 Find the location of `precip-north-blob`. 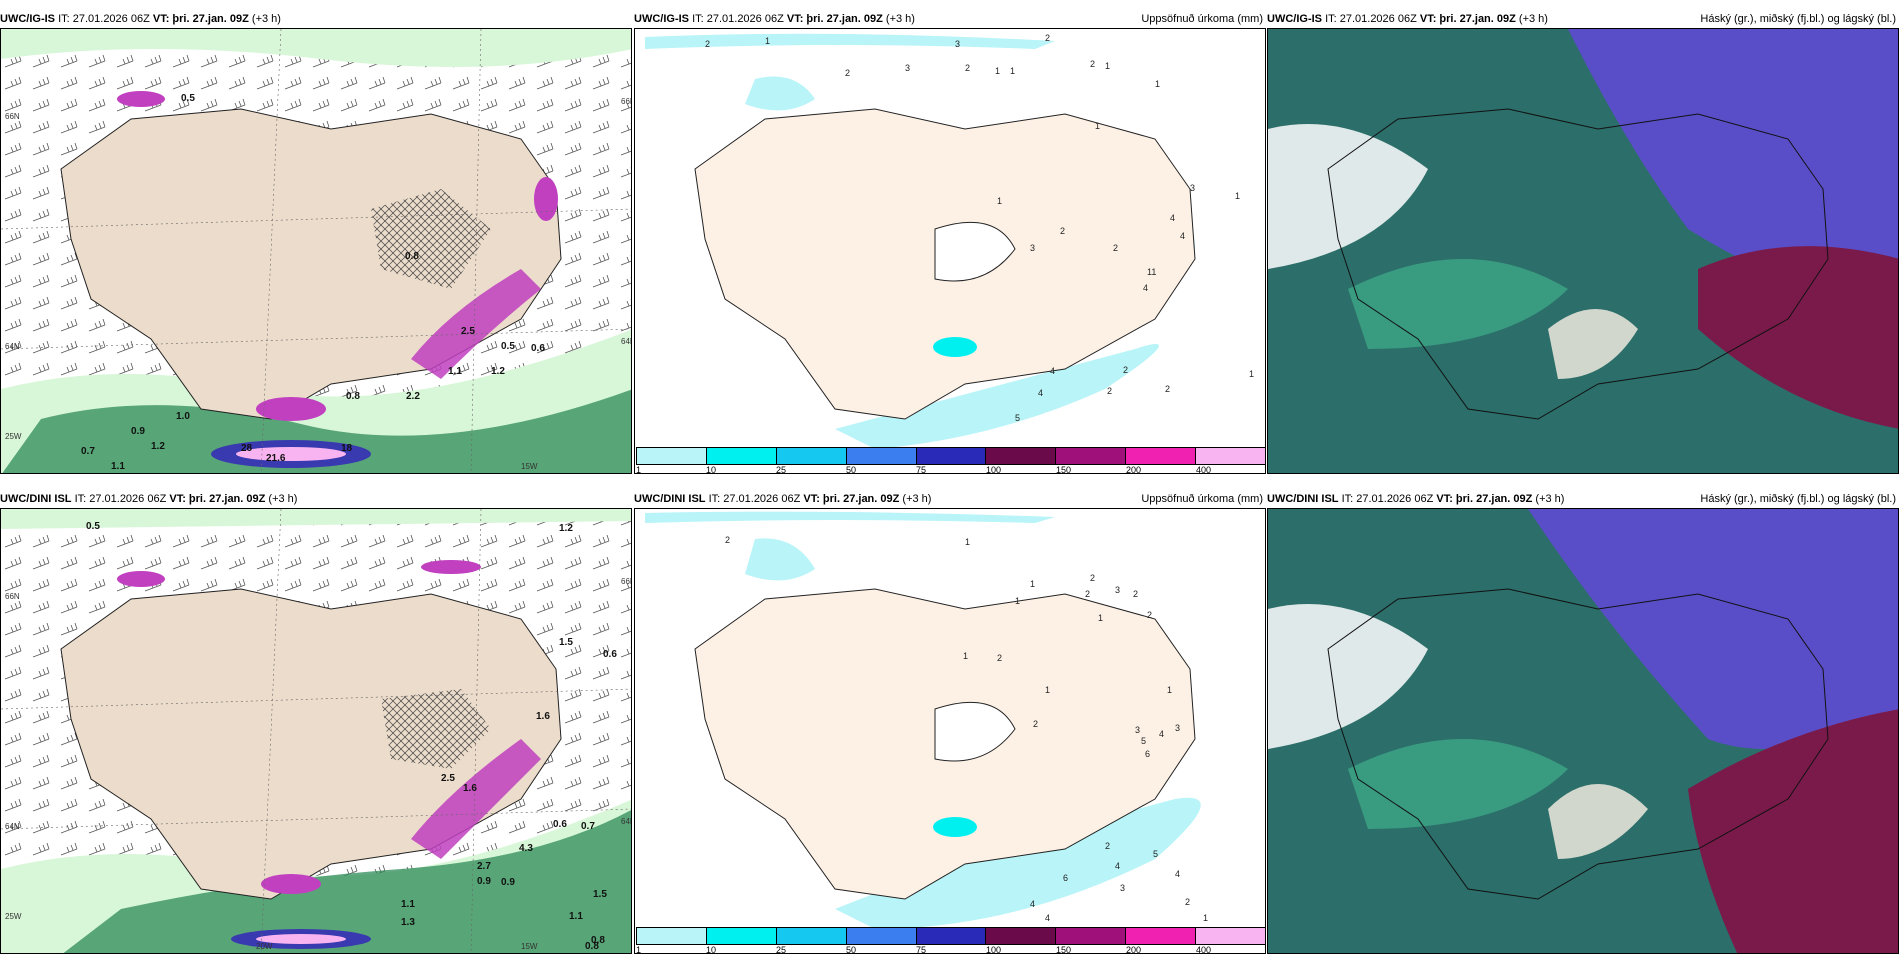

precip-north-blob is located at coordinates (451, 567).